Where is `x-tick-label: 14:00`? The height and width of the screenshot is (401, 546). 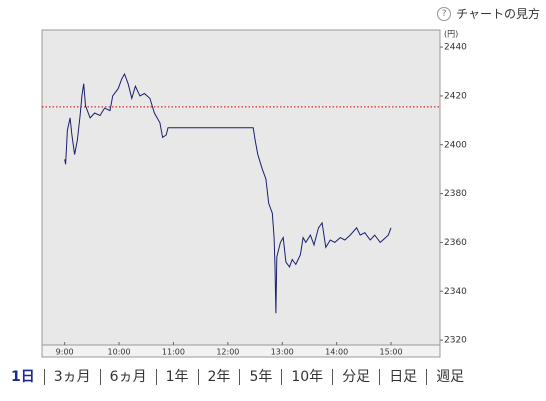 x-tick-label: 14:00 is located at coordinates (336, 352).